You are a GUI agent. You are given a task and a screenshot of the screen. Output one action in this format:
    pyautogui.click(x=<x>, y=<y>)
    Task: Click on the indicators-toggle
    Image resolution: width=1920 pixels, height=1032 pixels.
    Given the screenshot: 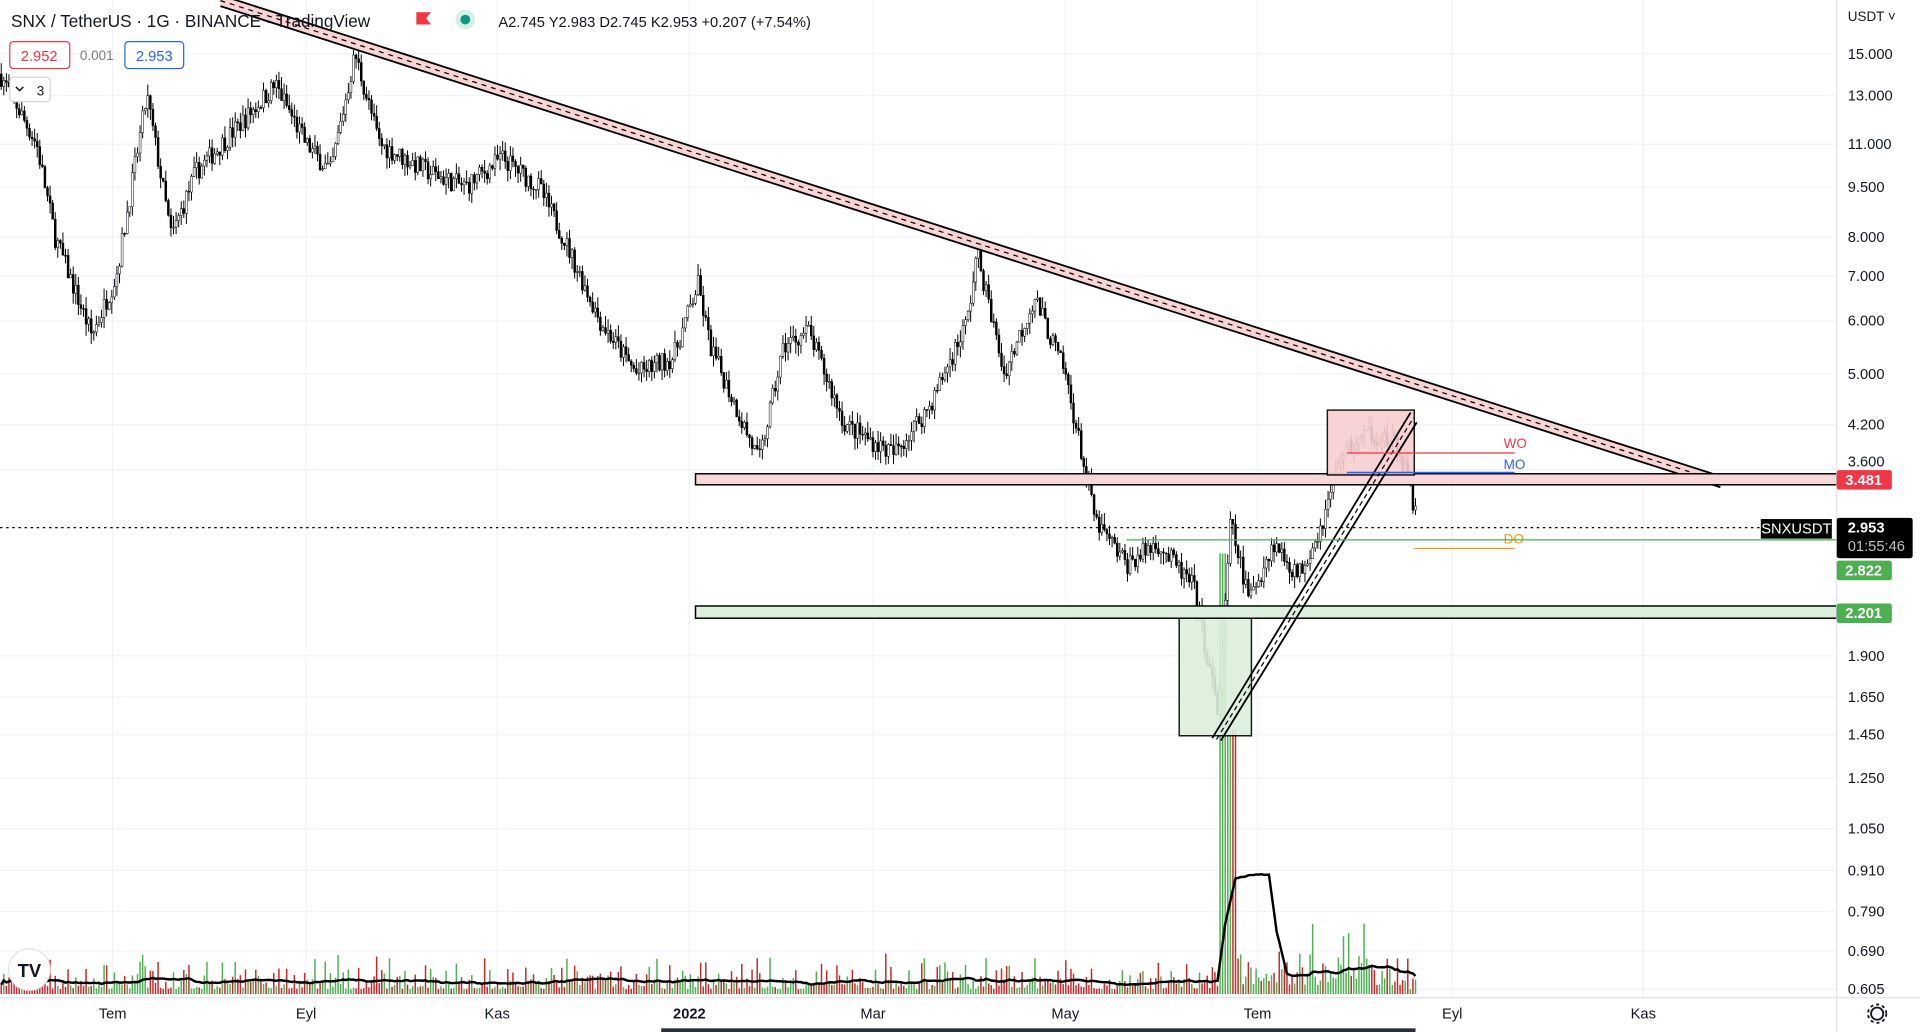 What is the action you would take?
    pyautogui.click(x=30, y=89)
    